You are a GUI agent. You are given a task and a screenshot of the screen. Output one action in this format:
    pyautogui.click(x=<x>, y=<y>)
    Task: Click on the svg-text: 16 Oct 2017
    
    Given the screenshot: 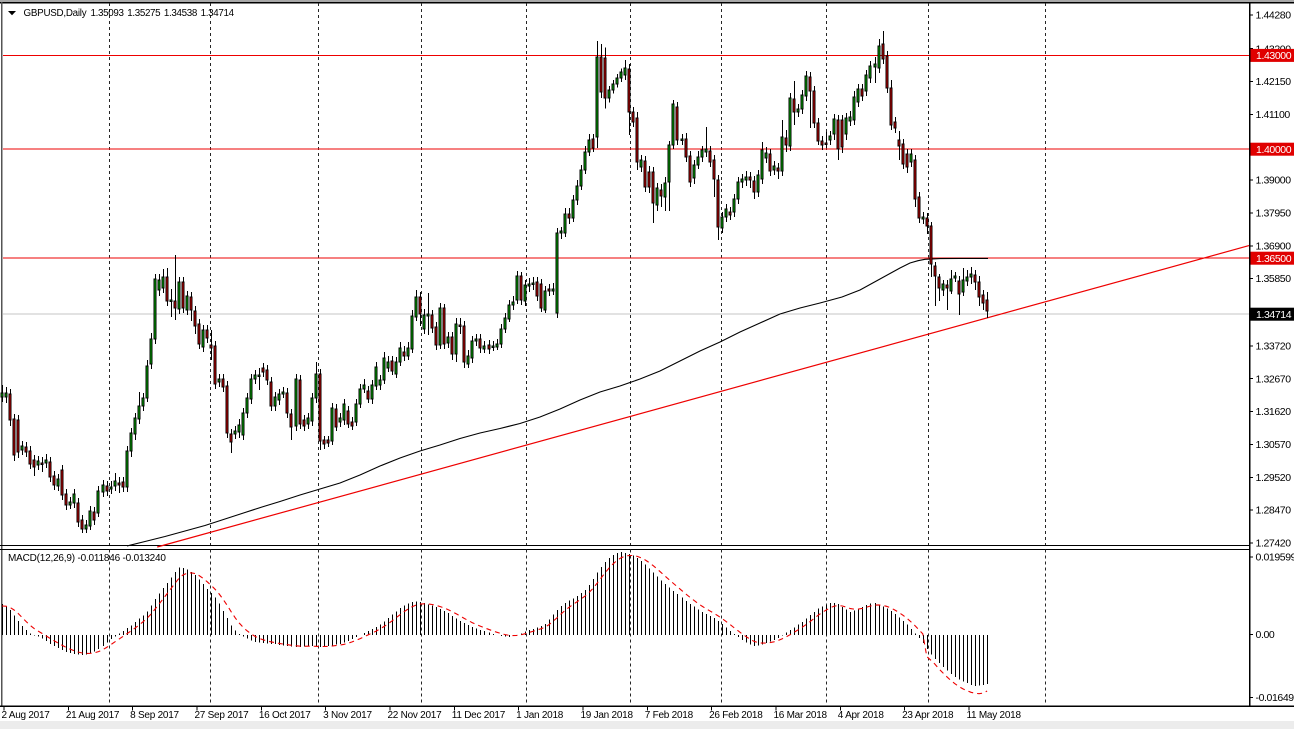 What is the action you would take?
    pyautogui.click(x=285, y=715)
    